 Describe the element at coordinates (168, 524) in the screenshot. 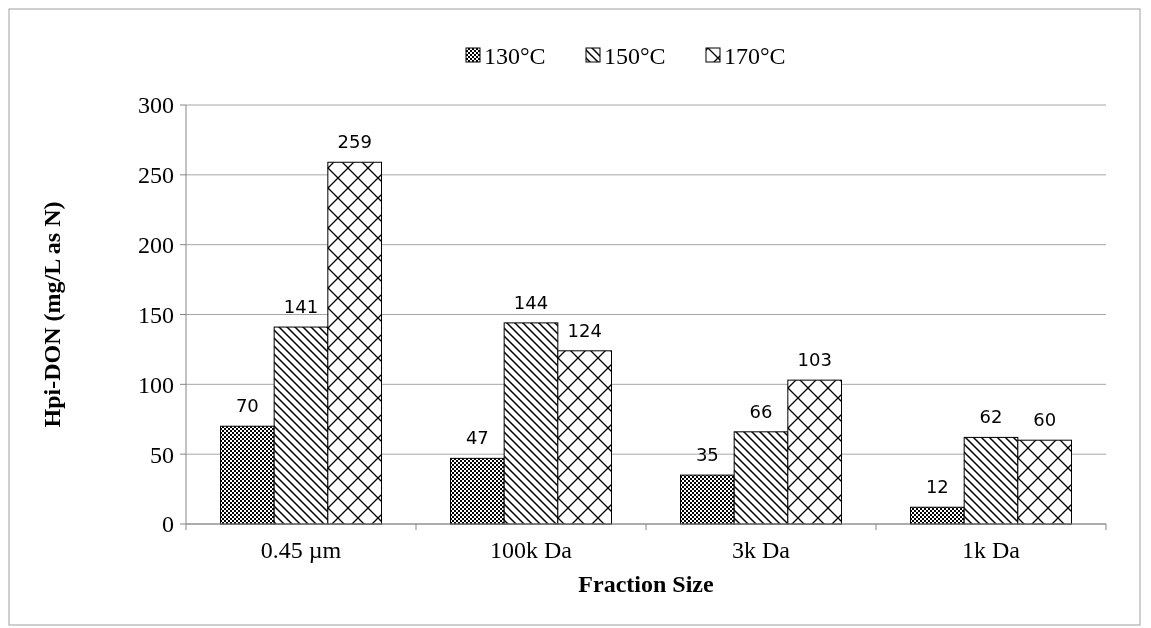

I see `y-tick-label: 0` at that location.